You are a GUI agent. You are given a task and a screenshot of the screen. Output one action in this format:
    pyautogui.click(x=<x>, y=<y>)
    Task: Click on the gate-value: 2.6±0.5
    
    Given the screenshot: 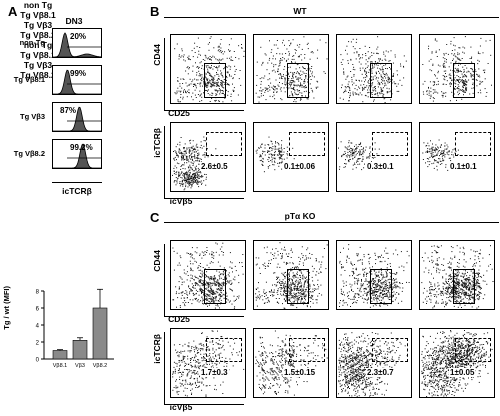 What is the action you would take?
    pyautogui.click(x=214, y=166)
    